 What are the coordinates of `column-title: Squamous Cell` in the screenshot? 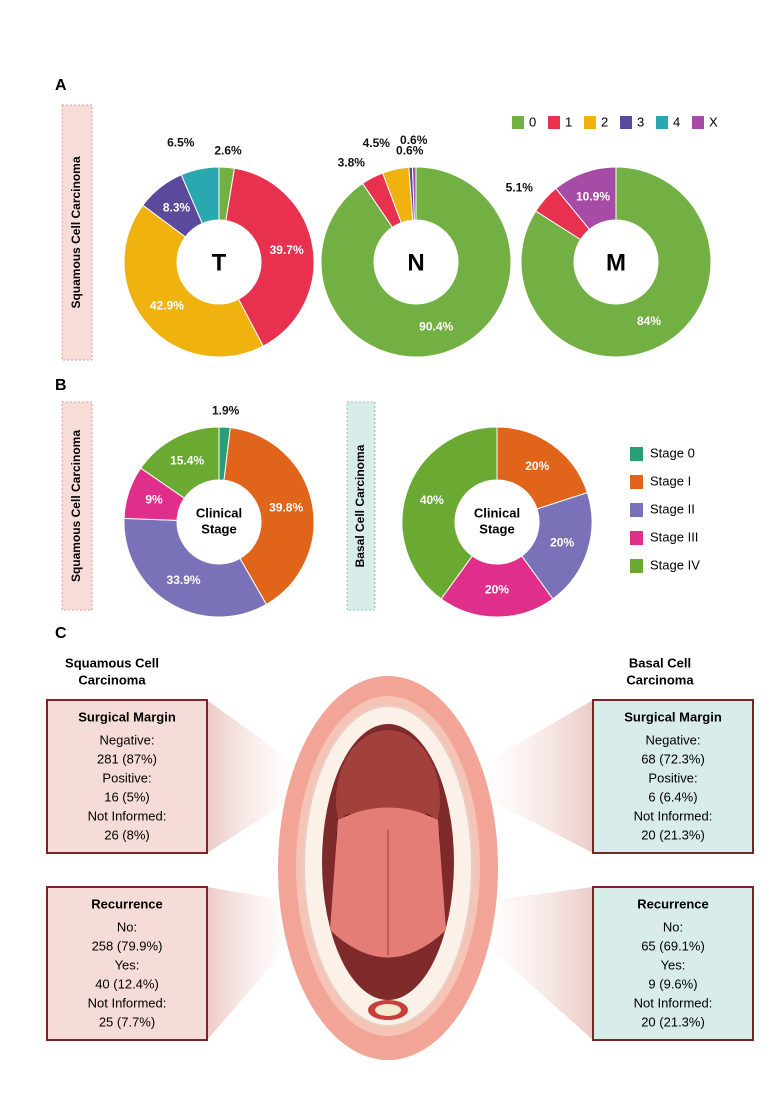 It's located at (112, 662).